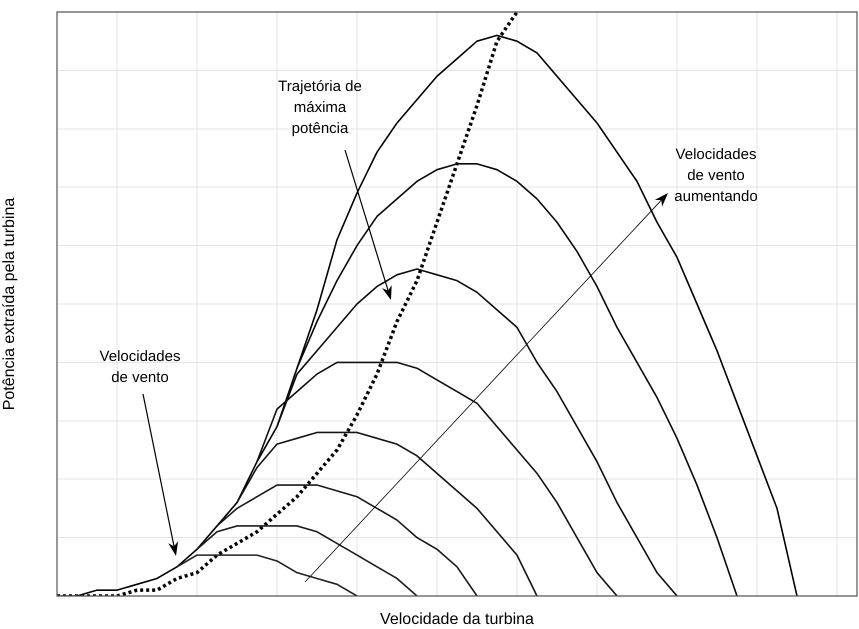 This screenshot has height=629, width=859. I want to click on y-axis-title: Potência extraída pela turbina, so click(9, 304).